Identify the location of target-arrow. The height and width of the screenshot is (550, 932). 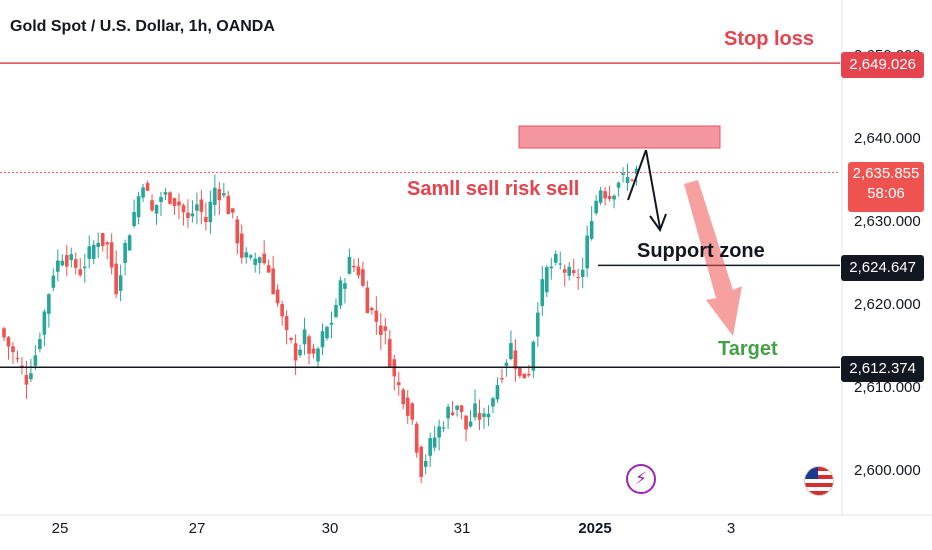
(713, 258).